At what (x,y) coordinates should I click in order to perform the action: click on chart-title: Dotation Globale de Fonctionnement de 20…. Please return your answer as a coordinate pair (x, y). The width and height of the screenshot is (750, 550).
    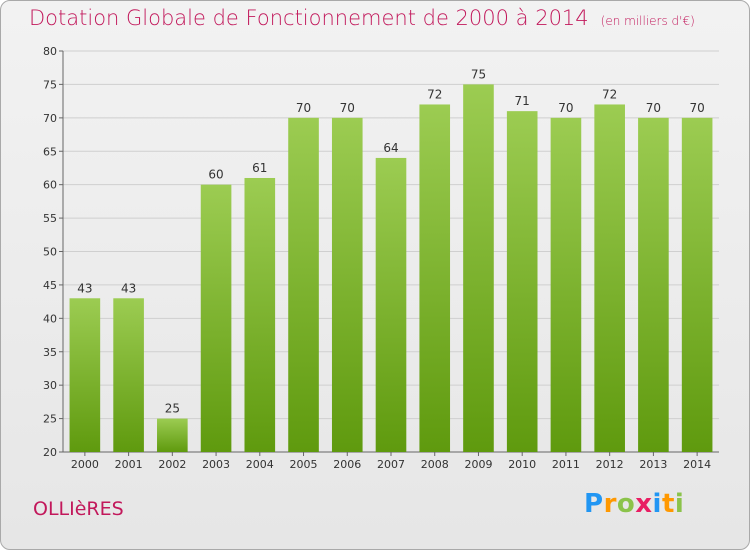
    Looking at the image, I should click on (362, 18).